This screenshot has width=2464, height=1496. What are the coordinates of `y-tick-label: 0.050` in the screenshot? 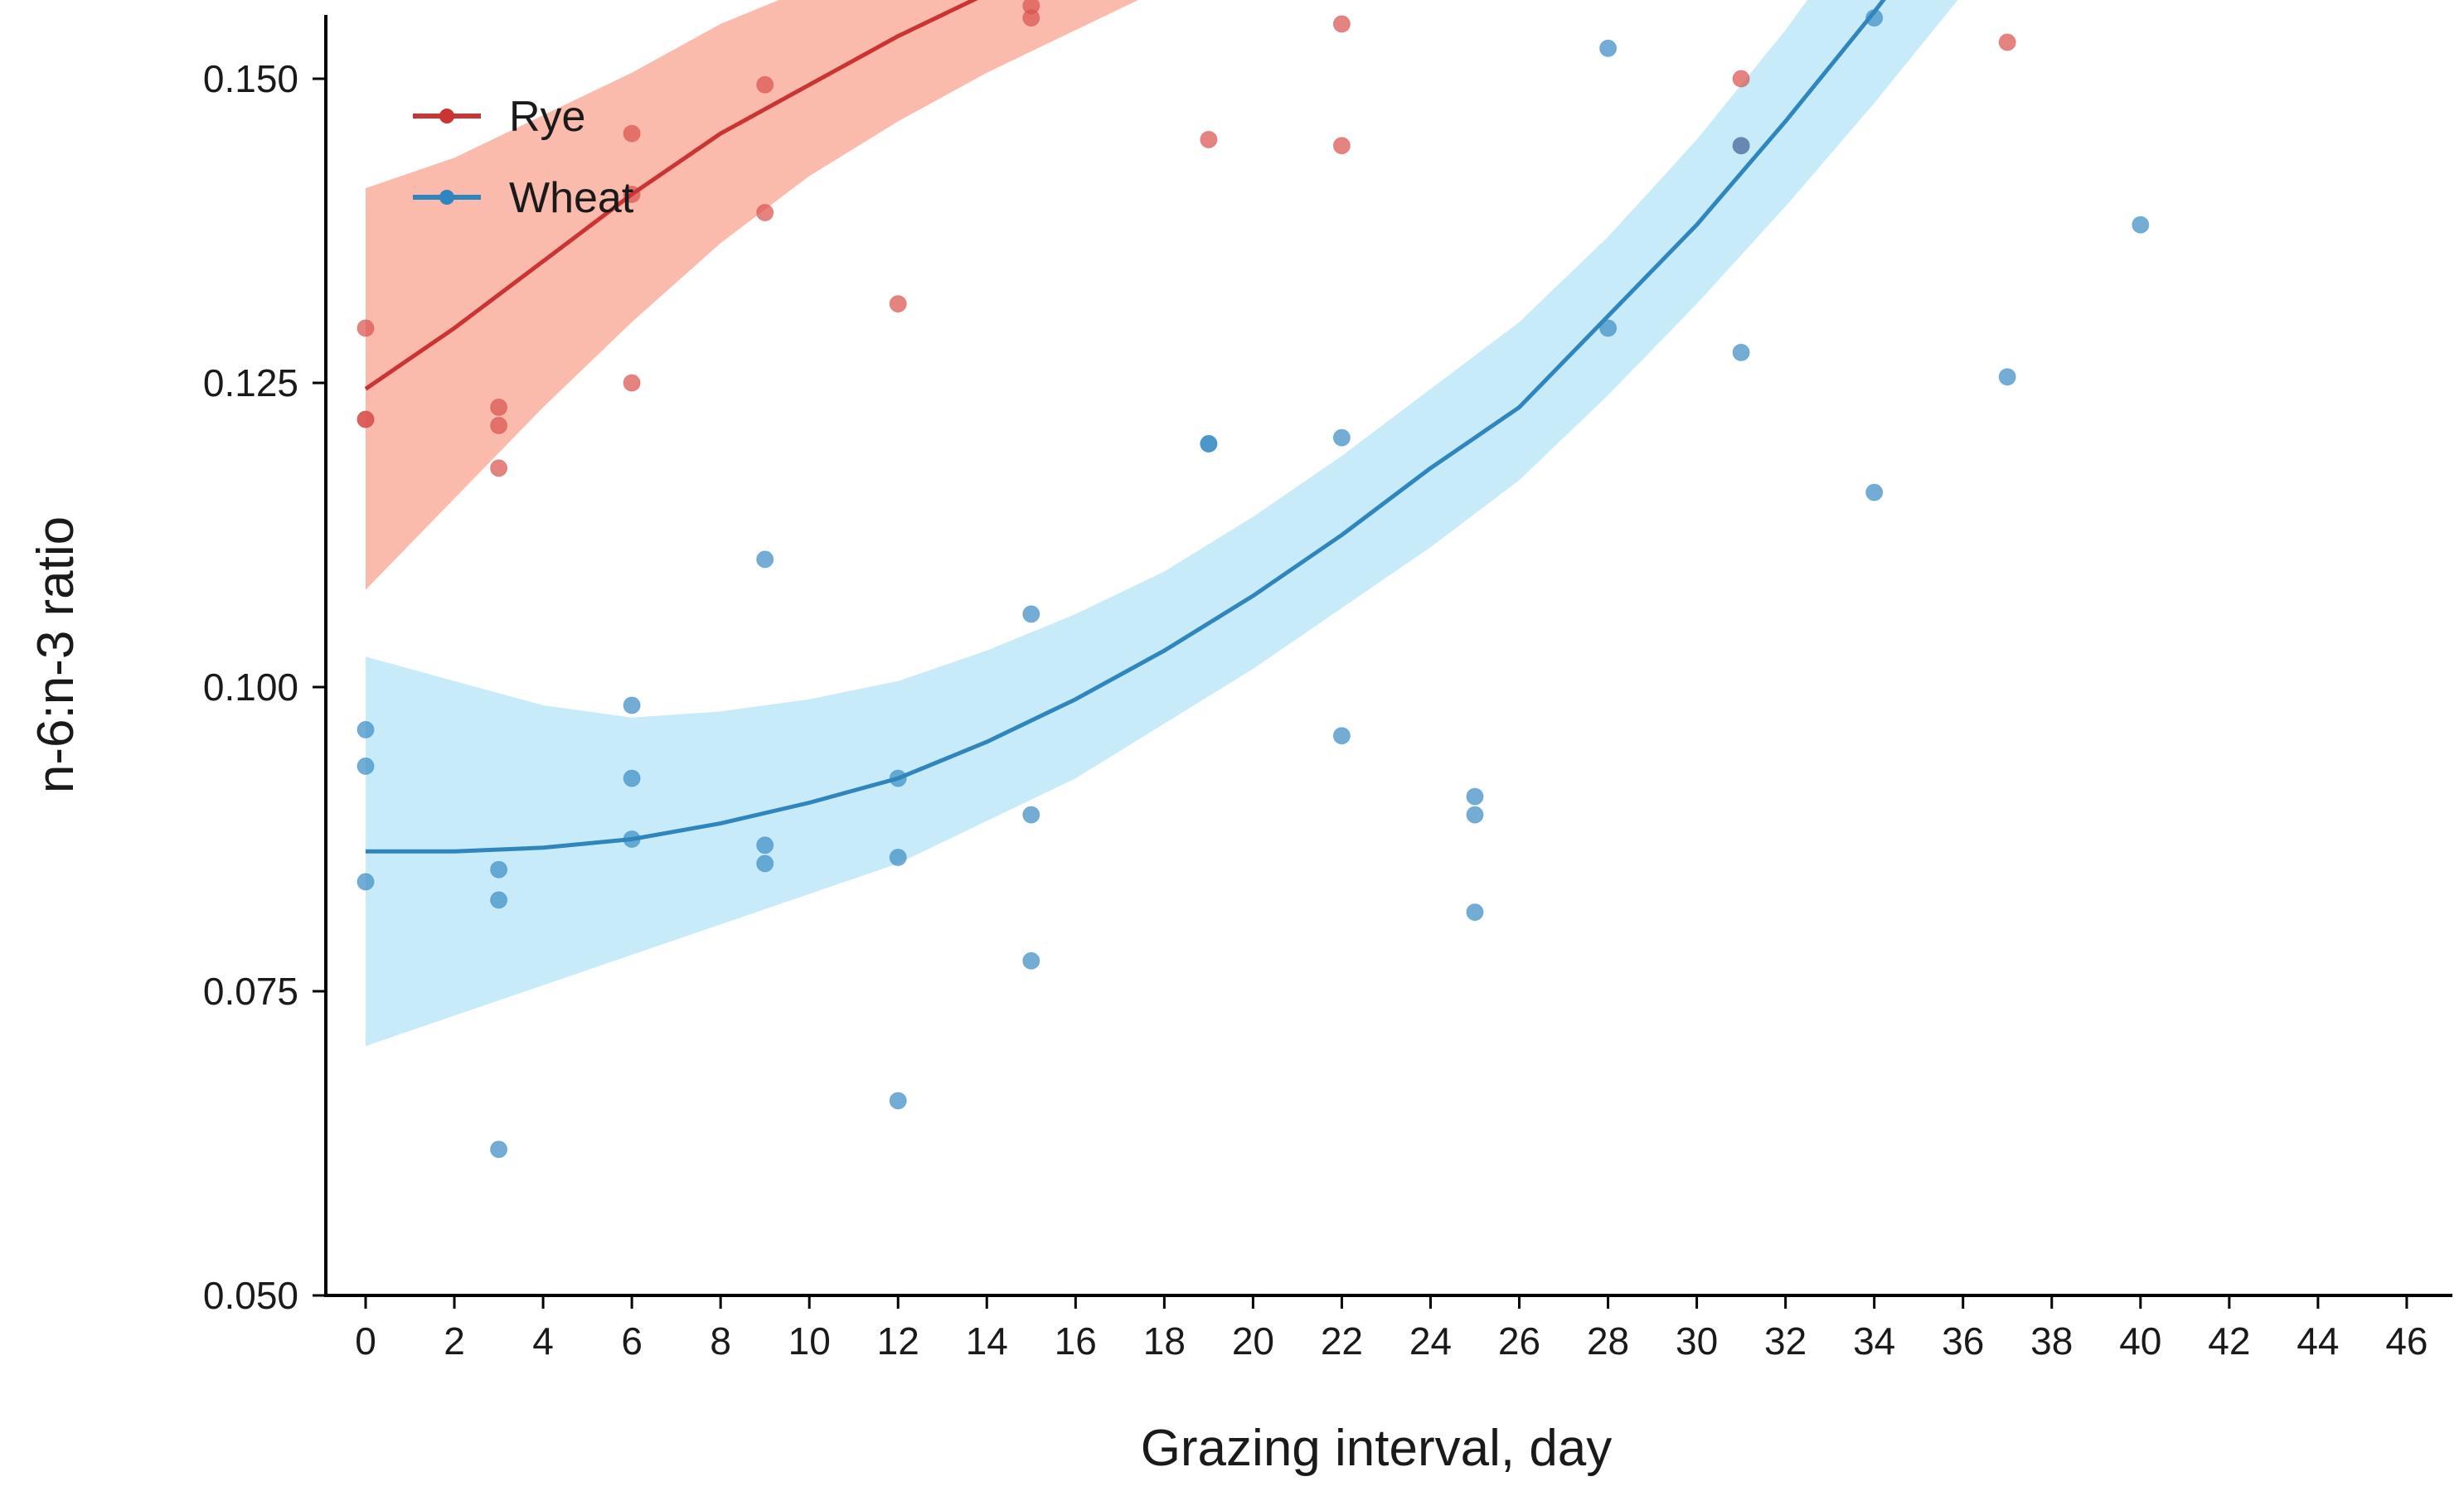 It's located at (251, 1295).